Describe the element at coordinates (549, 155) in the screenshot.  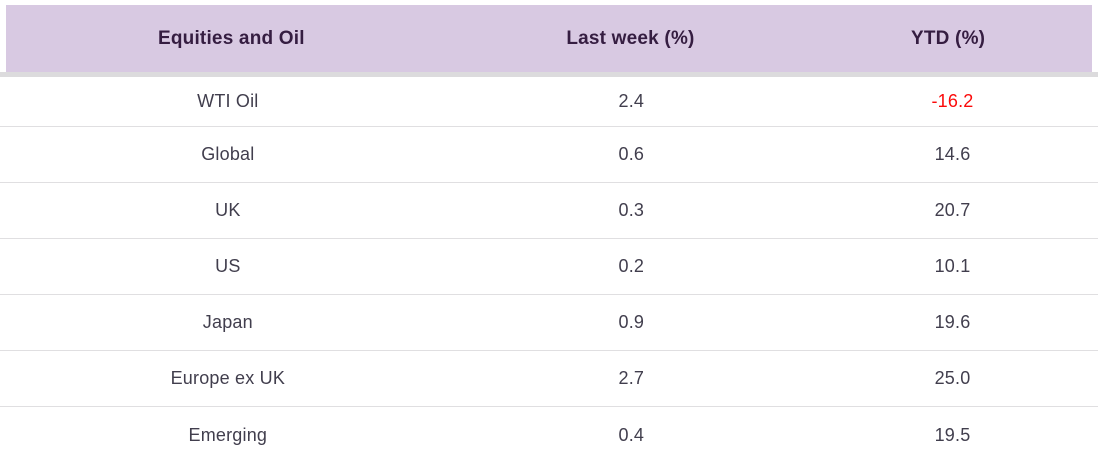
I see `table-row-global: Global 0.6 14.6` at that location.